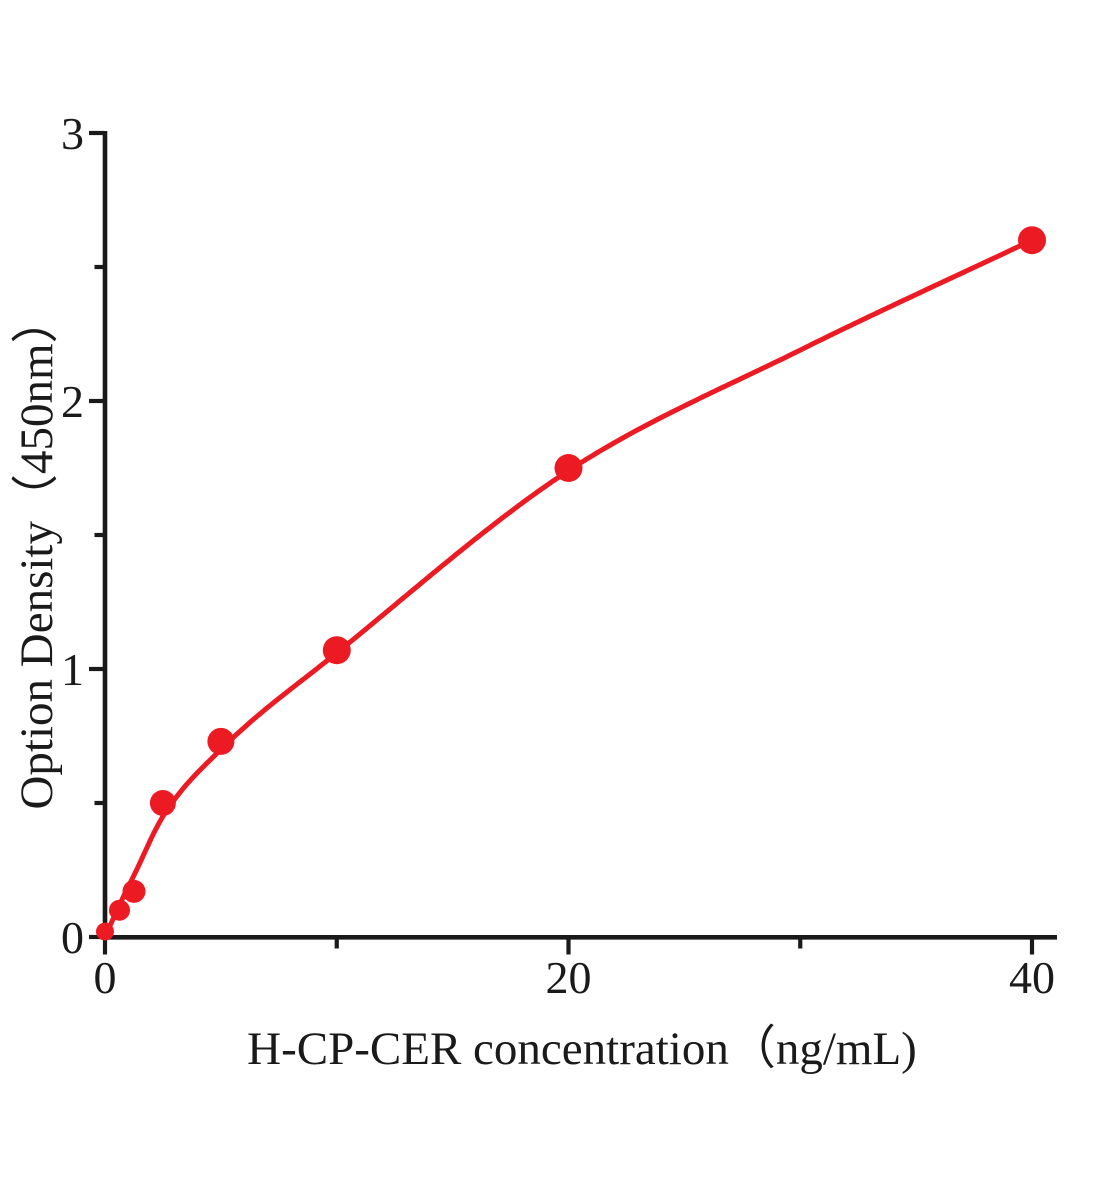 This screenshot has height=1200, width=1104. I want to click on x-tick-label: 0, so click(105, 977).